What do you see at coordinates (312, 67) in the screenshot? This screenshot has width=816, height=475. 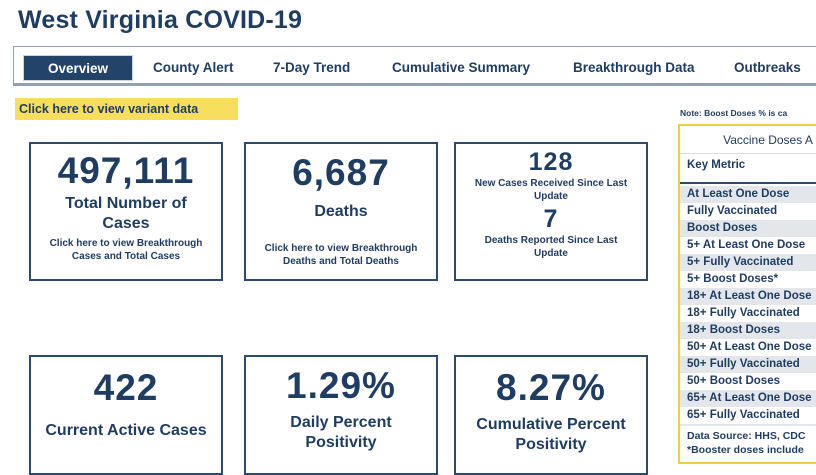 I see `tab-7-day-trend: 7-Day Trend` at bounding box center [312, 67].